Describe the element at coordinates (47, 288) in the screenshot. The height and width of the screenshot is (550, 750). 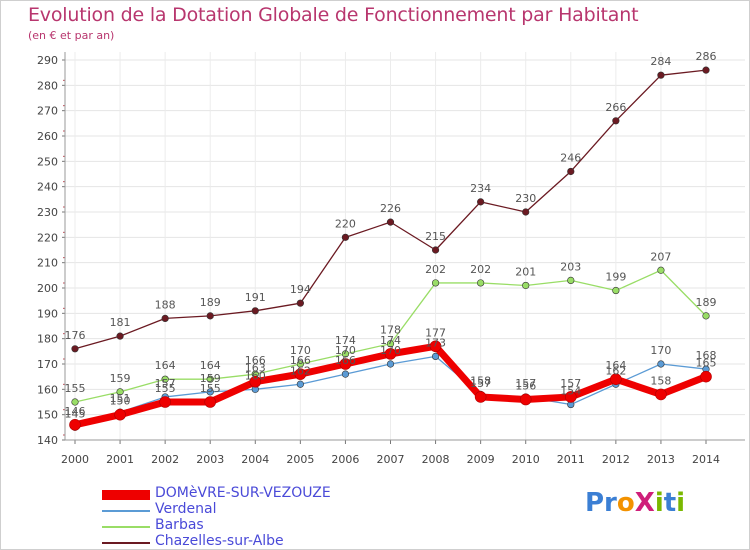
I see `y-tick-label: 200` at that location.